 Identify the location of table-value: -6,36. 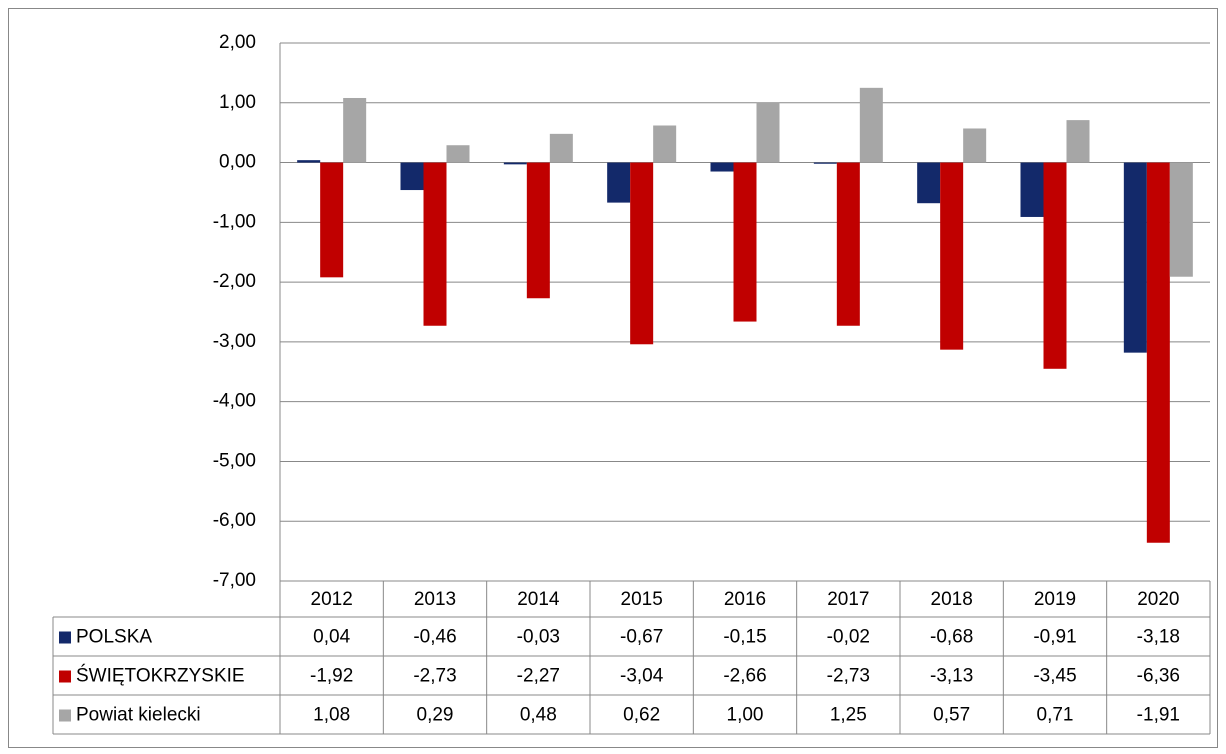
(1158, 676).